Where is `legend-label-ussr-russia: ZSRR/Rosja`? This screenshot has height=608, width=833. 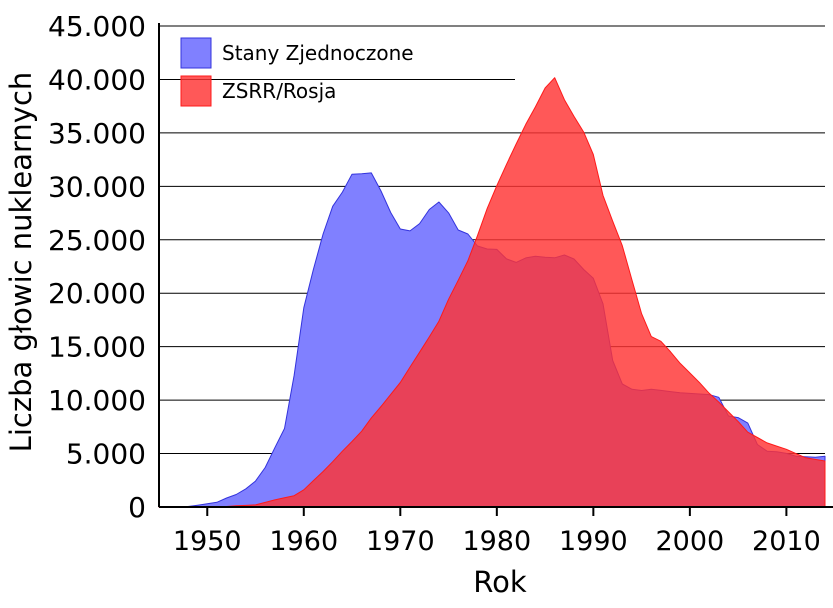
legend-label-ussr-russia: ZSRR/Rosja is located at coordinates (279, 91).